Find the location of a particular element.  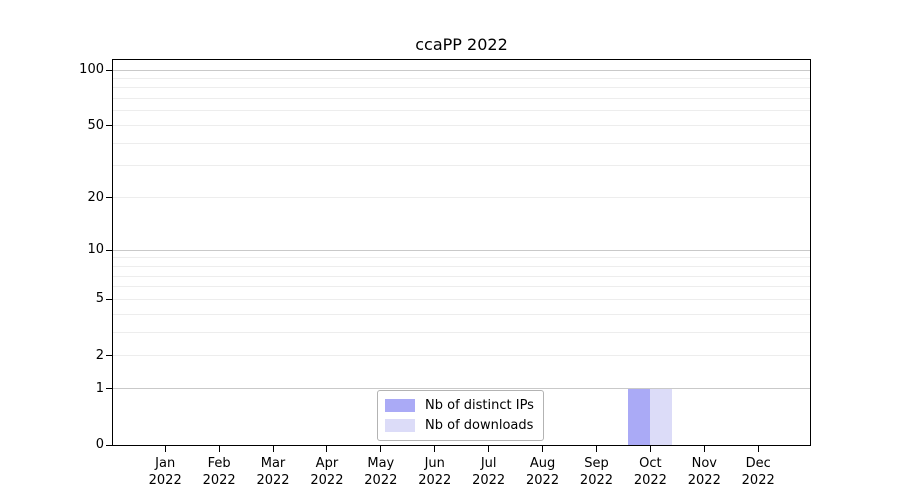

legend: Nb of distinct IPs Nb of downloads is located at coordinates (460, 415).